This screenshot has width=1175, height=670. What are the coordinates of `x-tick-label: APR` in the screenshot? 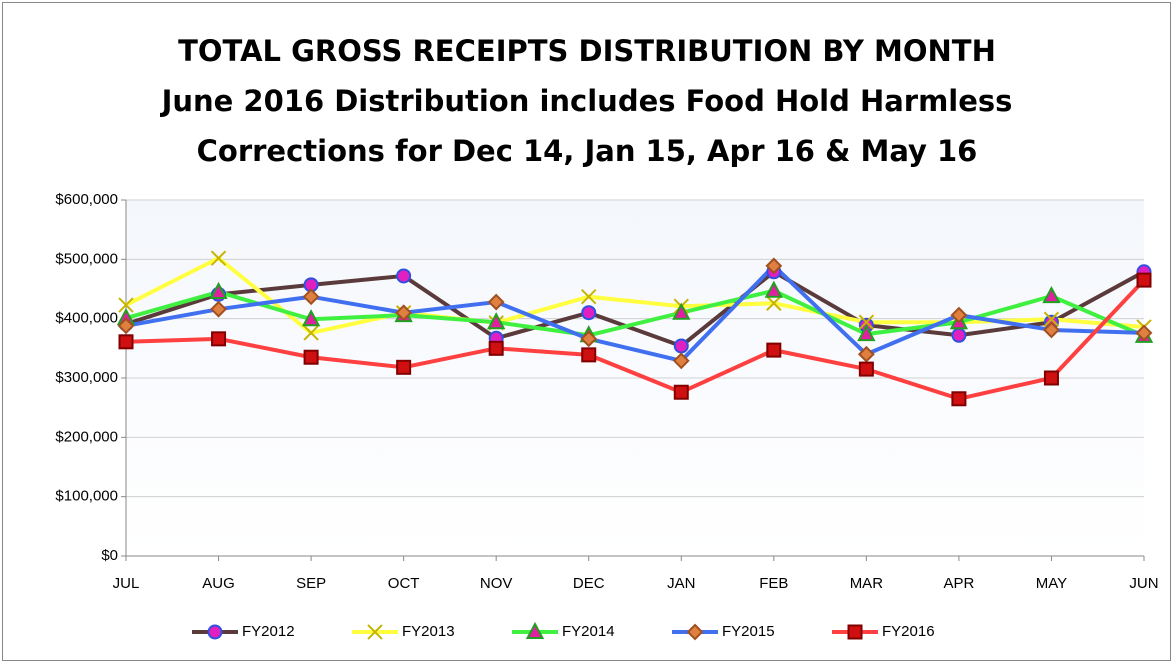 It's located at (958, 583).